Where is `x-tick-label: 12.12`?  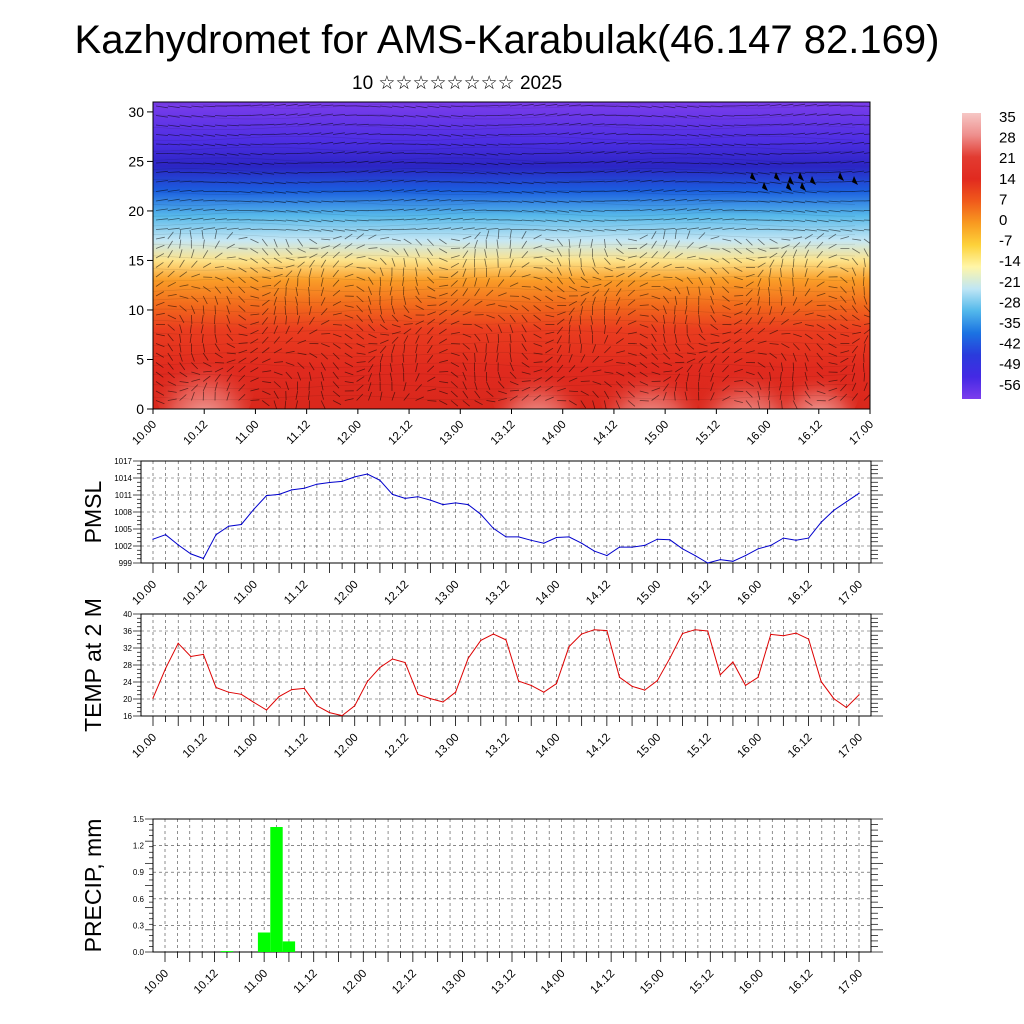 x-tick-label: 12.12 is located at coordinates (404, 982).